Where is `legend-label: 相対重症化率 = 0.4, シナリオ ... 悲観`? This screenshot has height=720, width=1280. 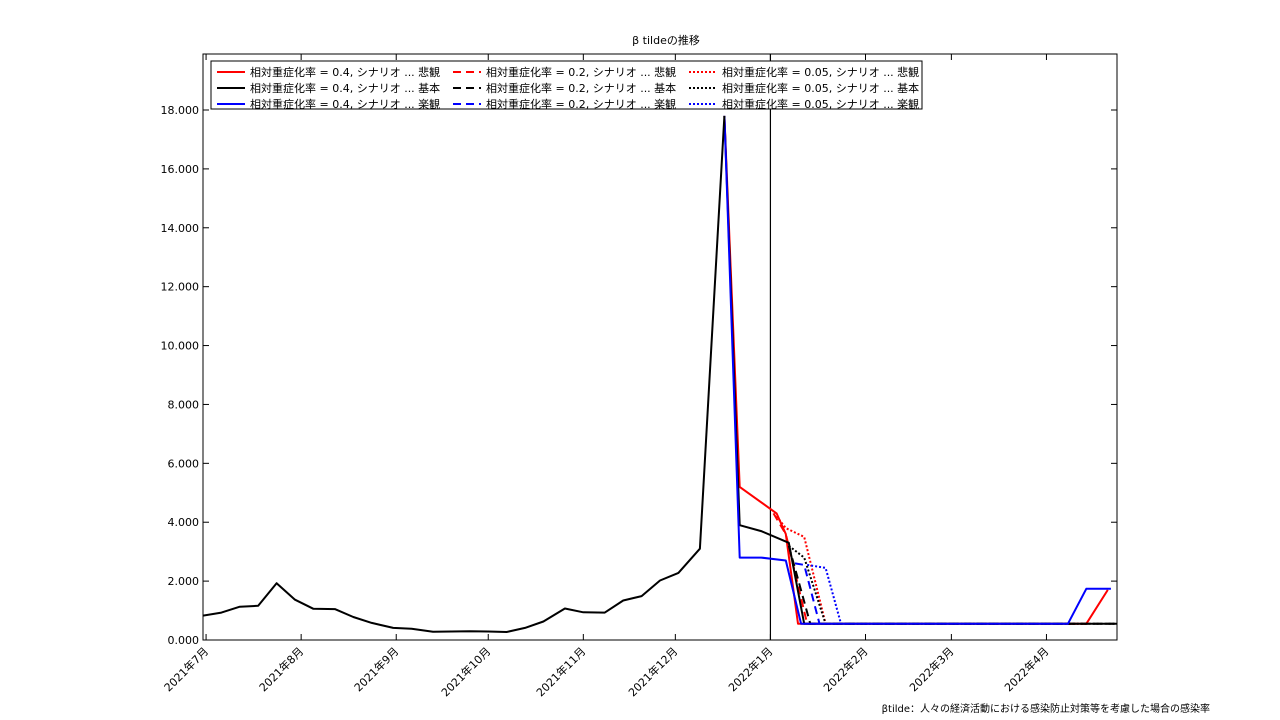
legend-label: 相対重症化率 = 0.4, シナリオ ... 悲観 is located at coordinates (345, 72).